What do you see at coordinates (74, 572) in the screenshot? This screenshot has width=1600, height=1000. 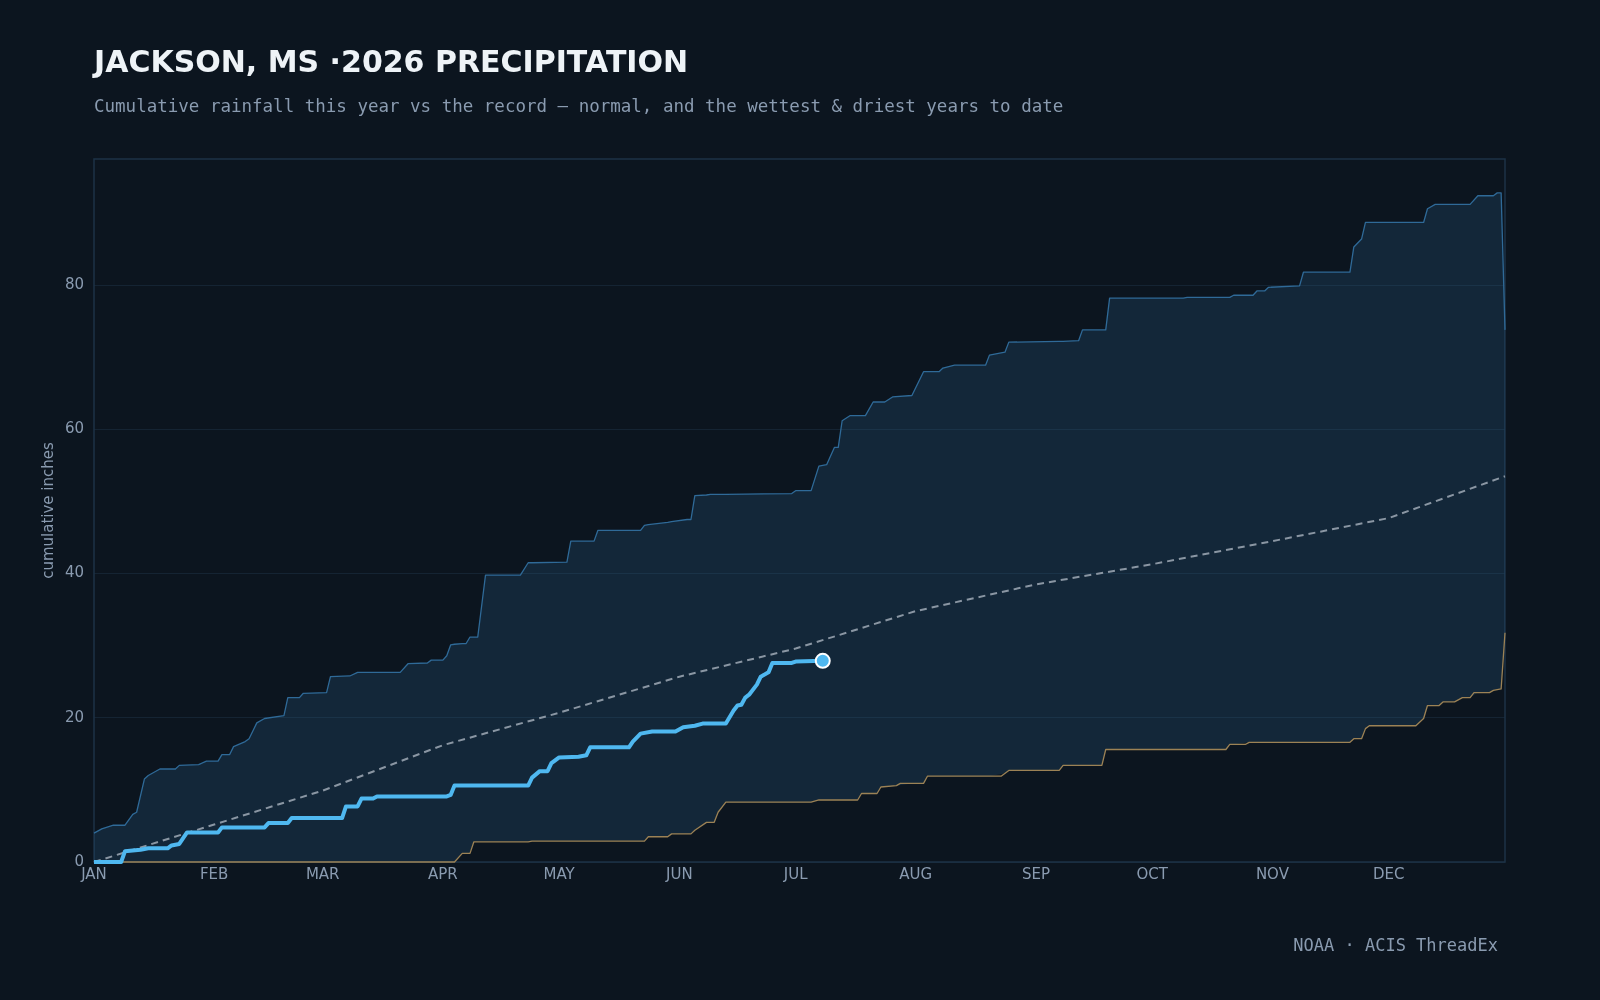 I see `y-tick-label: 40` at bounding box center [74, 572].